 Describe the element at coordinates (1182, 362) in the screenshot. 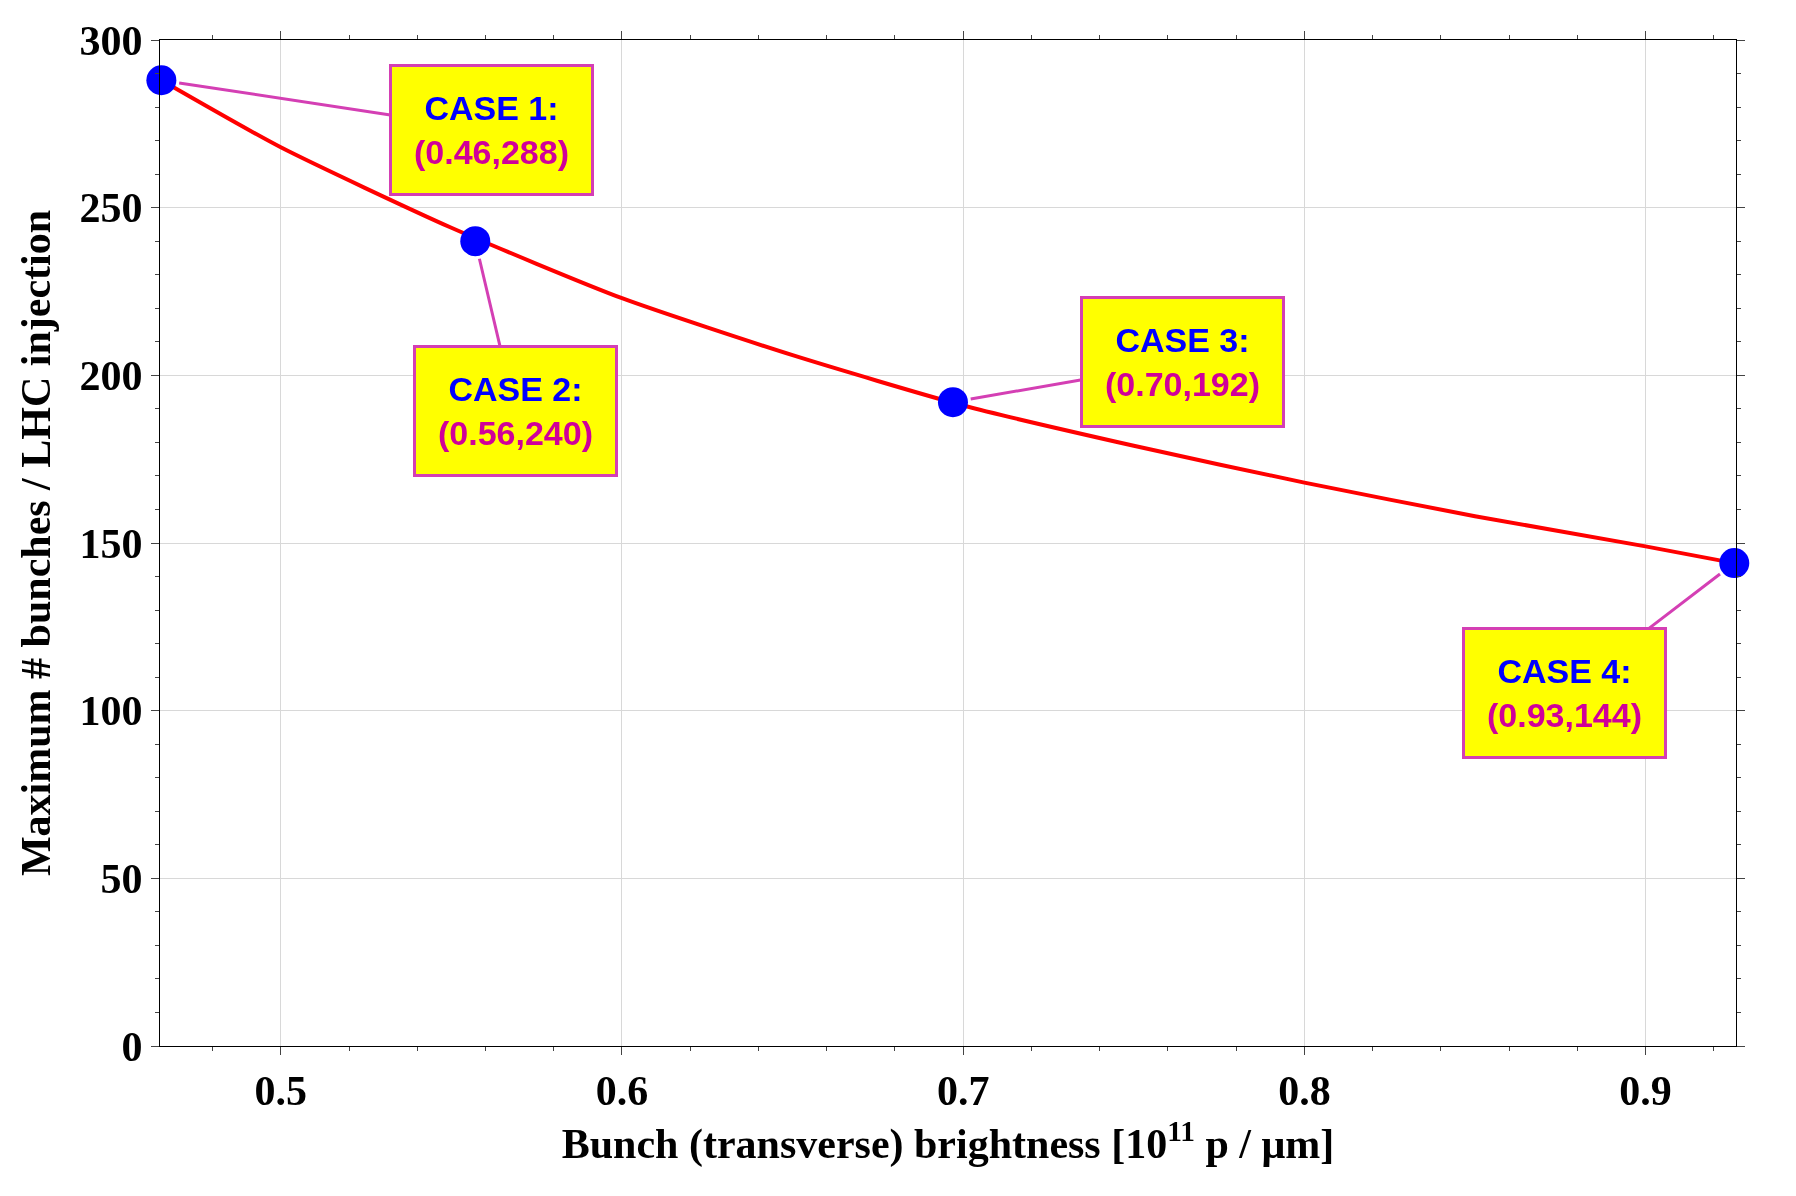

I see `annotation: CASE 3: (0.70,192)` at that location.